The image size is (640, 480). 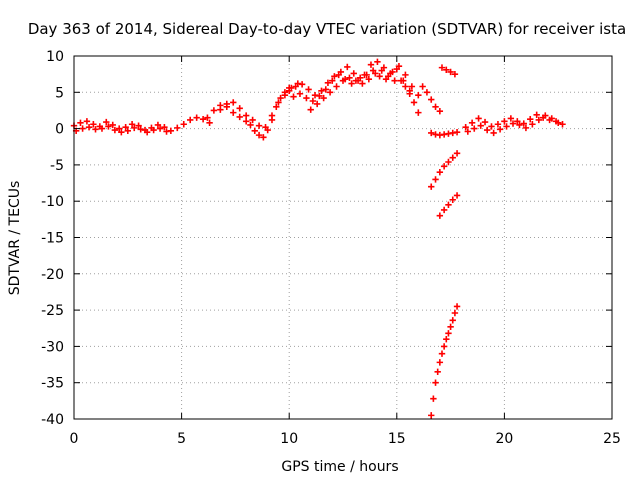 What do you see at coordinates (352, 90) in the screenshot?
I see `series-arc-midday-c` at bounding box center [352, 90].